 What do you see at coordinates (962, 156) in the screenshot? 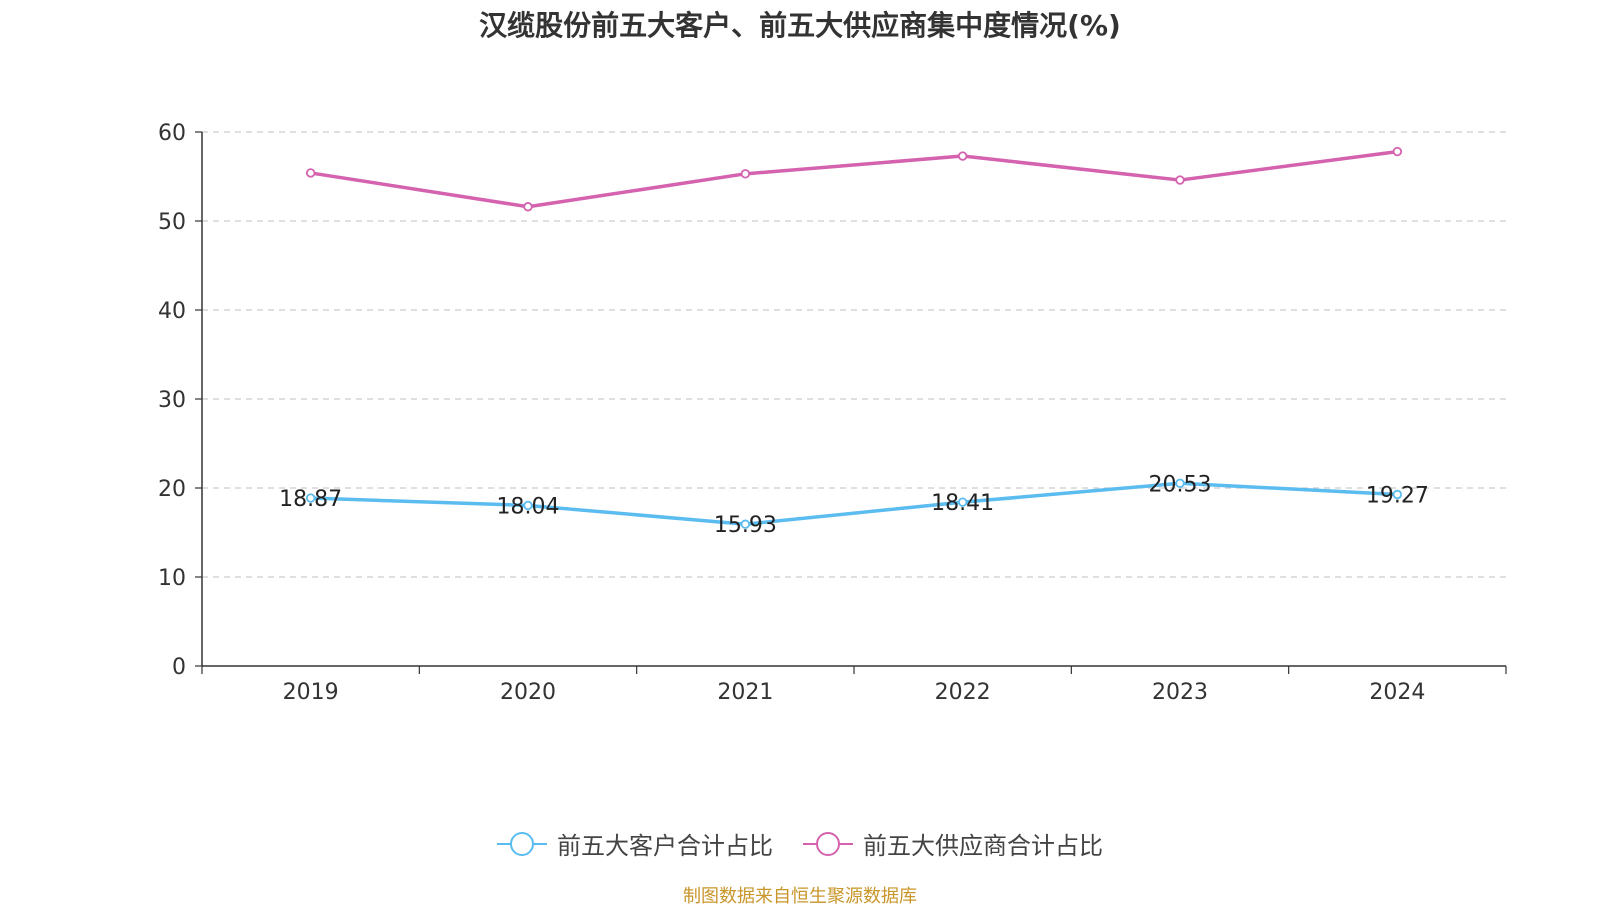
I see `data-point-1-2022` at bounding box center [962, 156].